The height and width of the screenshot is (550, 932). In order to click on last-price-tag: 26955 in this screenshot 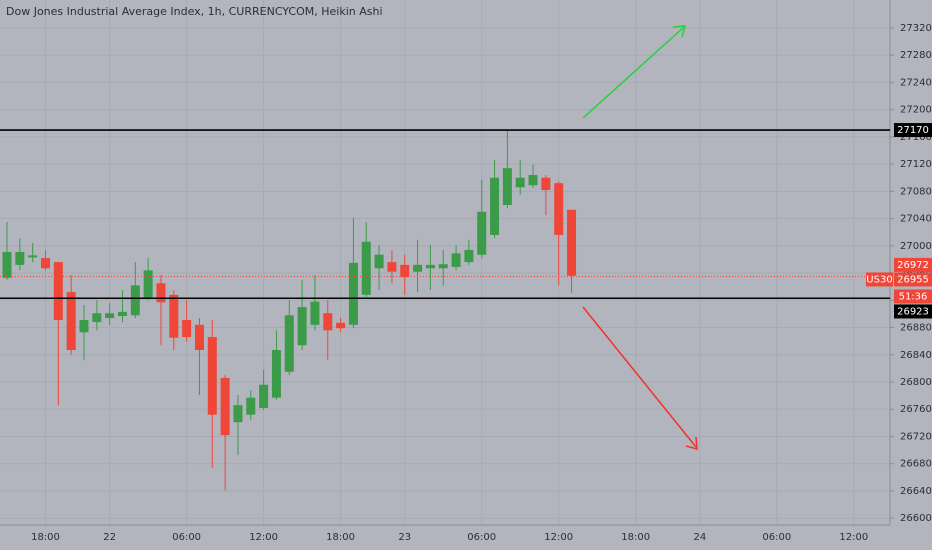, I will do `click(913, 279)`.